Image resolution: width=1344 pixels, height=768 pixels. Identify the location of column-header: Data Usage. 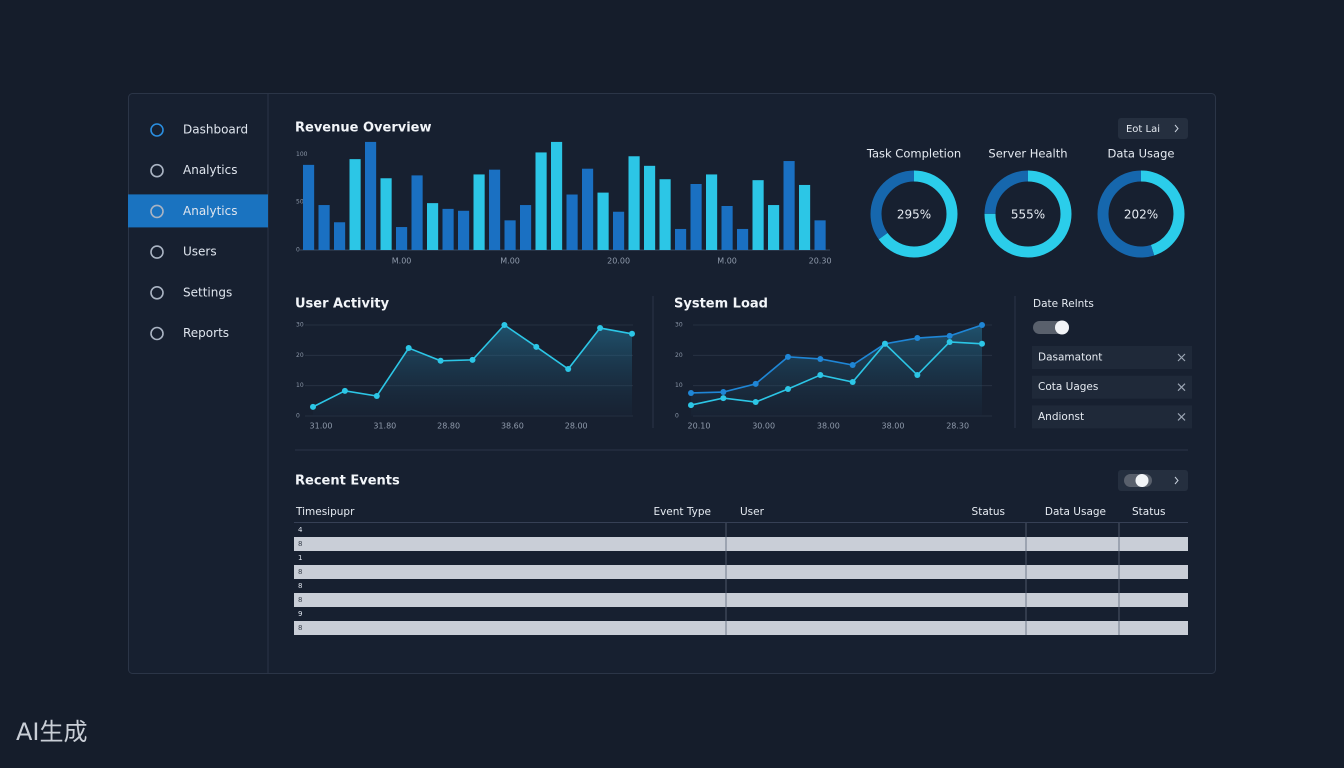
(1075, 512).